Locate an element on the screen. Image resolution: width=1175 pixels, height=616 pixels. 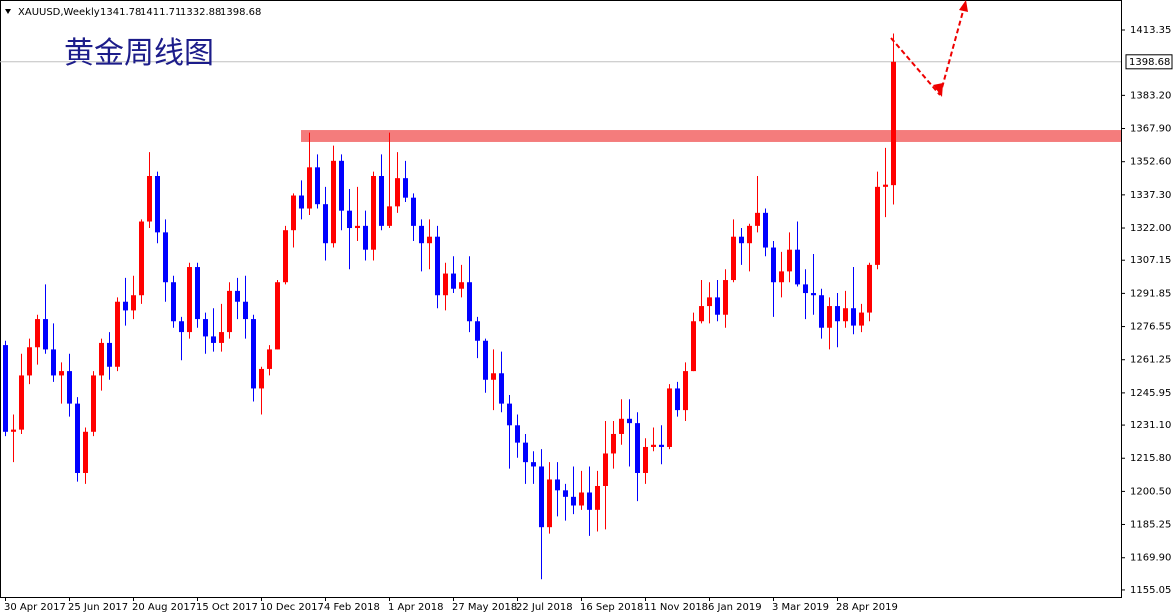
header-close: 1398.68 is located at coordinates (240, 12).